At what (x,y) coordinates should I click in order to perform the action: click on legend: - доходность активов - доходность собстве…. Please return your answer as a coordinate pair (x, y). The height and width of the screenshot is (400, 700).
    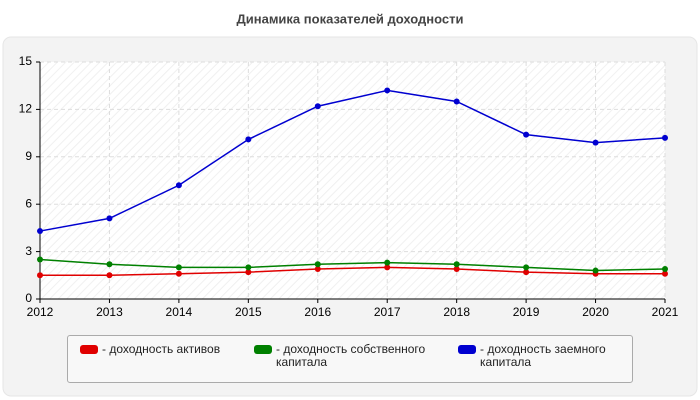
    Looking at the image, I should click on (350, 359).